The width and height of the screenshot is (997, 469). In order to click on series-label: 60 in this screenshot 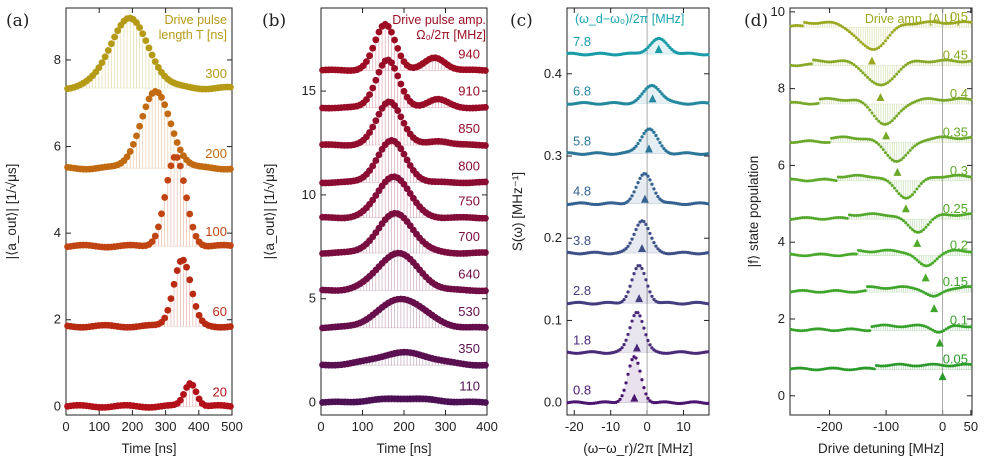, I will do `click(220, 311)`.